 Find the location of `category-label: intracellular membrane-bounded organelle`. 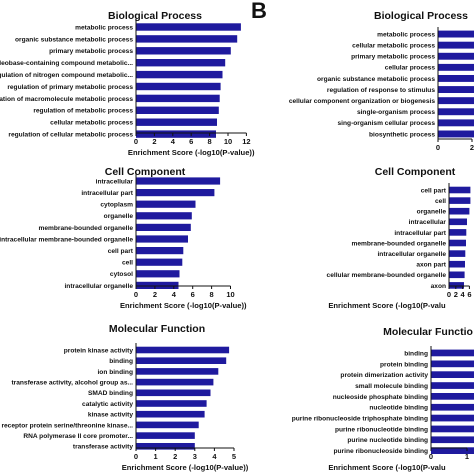

category-label: intracellular membrane-bounded organelle is located at coordinates (66, 239).